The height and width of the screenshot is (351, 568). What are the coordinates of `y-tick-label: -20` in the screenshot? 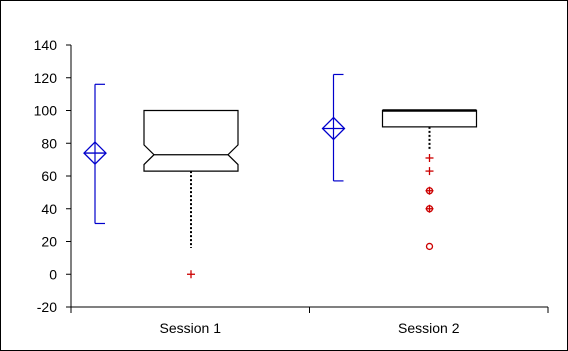 It's located at (47, 307).